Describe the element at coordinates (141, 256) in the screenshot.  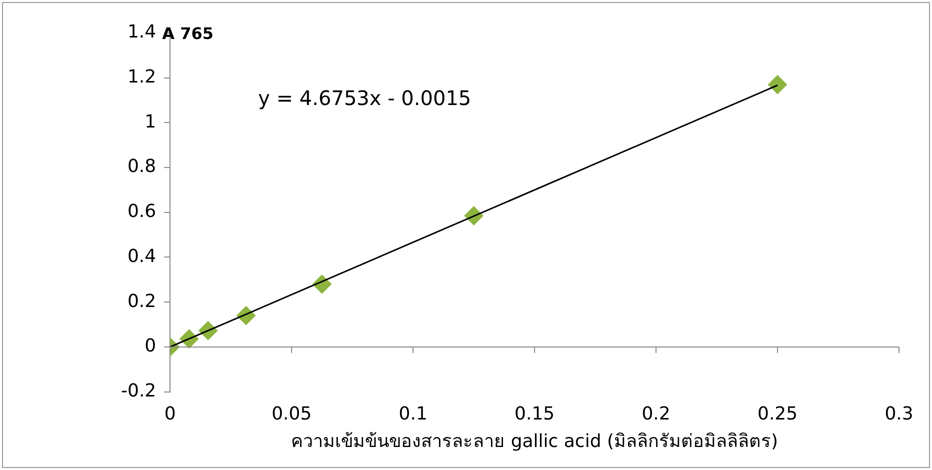
I see `y-tick-label: 0.4` at that location.